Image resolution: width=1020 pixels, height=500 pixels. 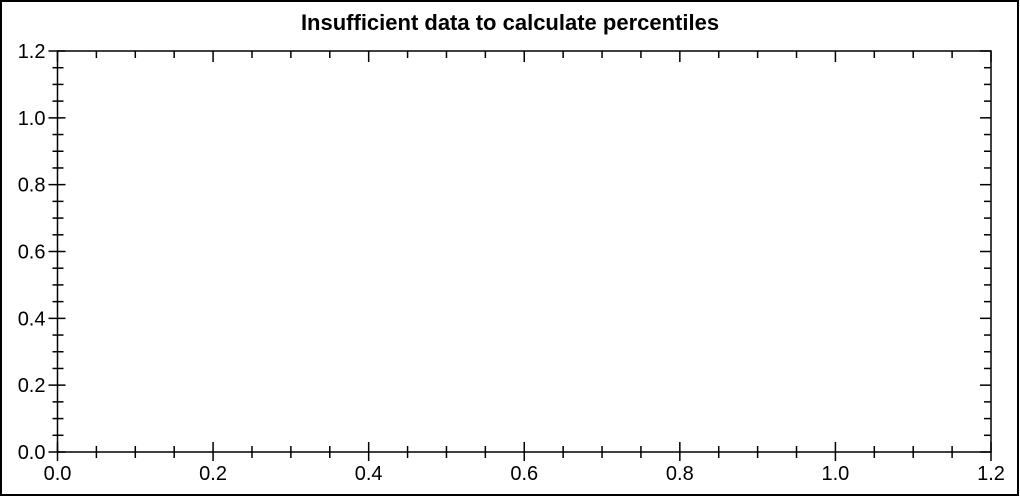 What do you see at coordinates (991, 474) in the screenshot?
I see `x-tick-label: 1.2` at bounding box center [991, 474].